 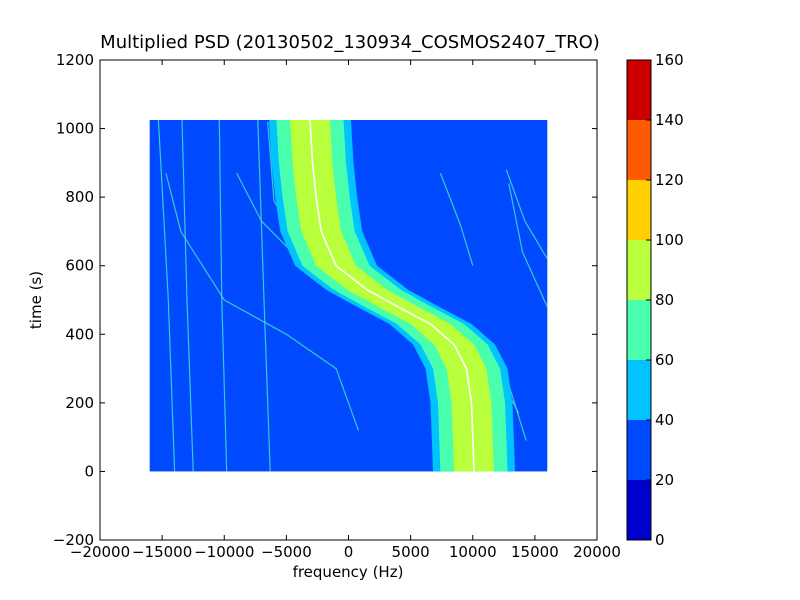 I want to click on y-tick-label: 600, so click(x=79, y=266).